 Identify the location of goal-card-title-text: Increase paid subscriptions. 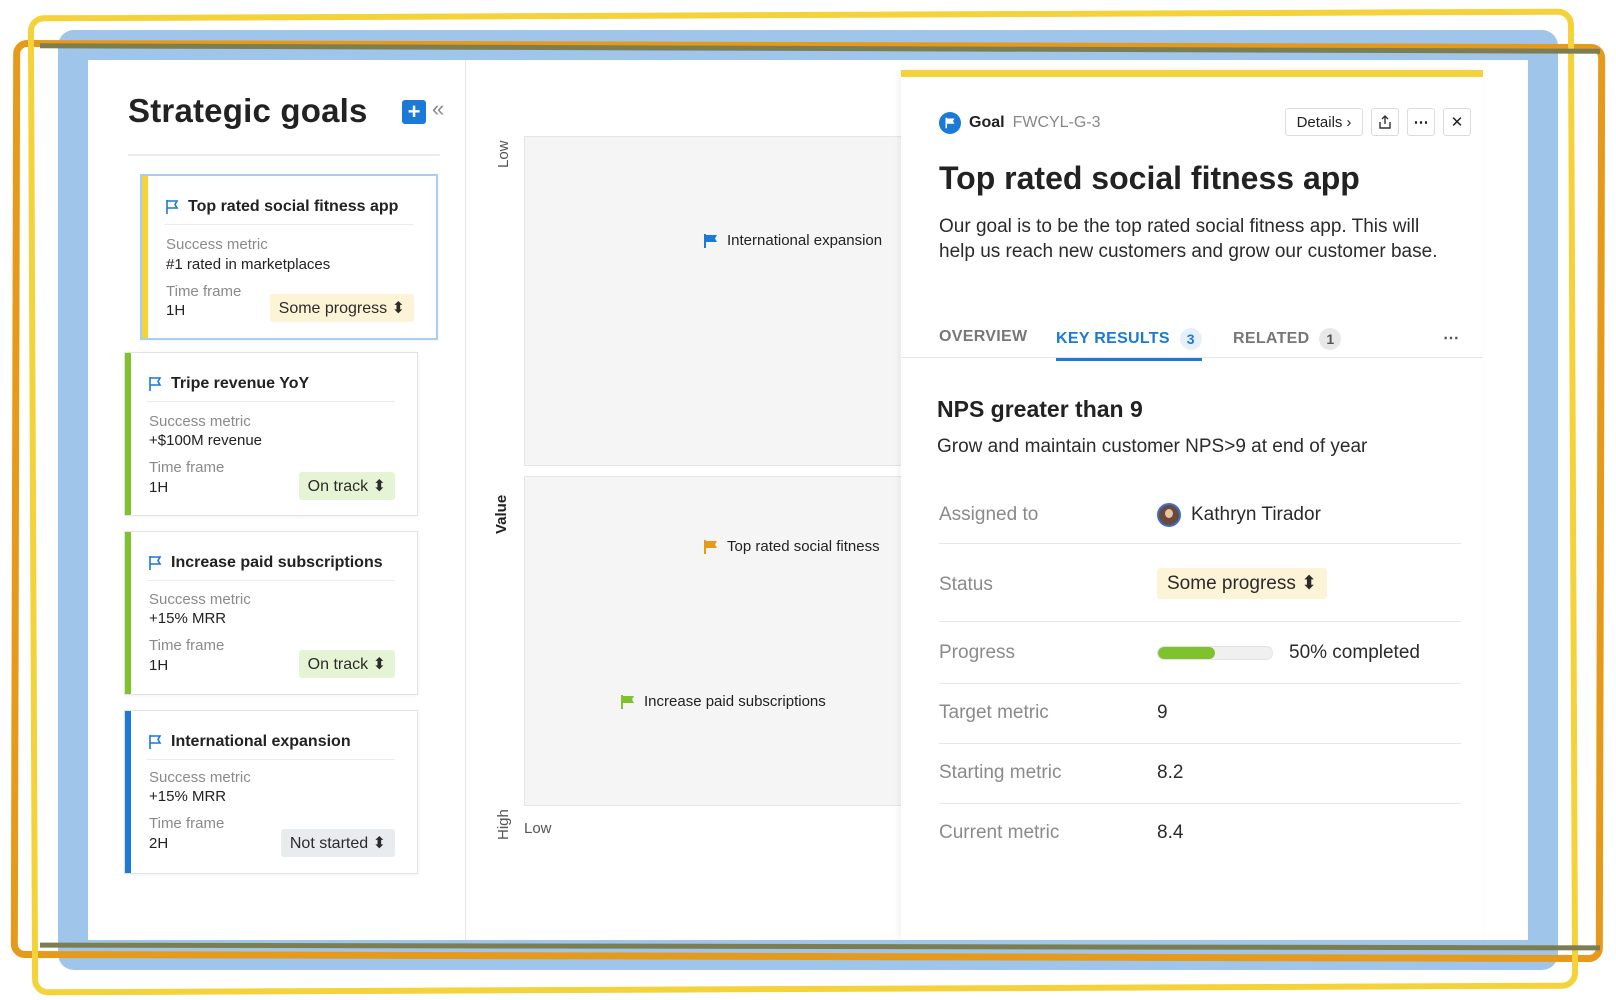
(277, 562).